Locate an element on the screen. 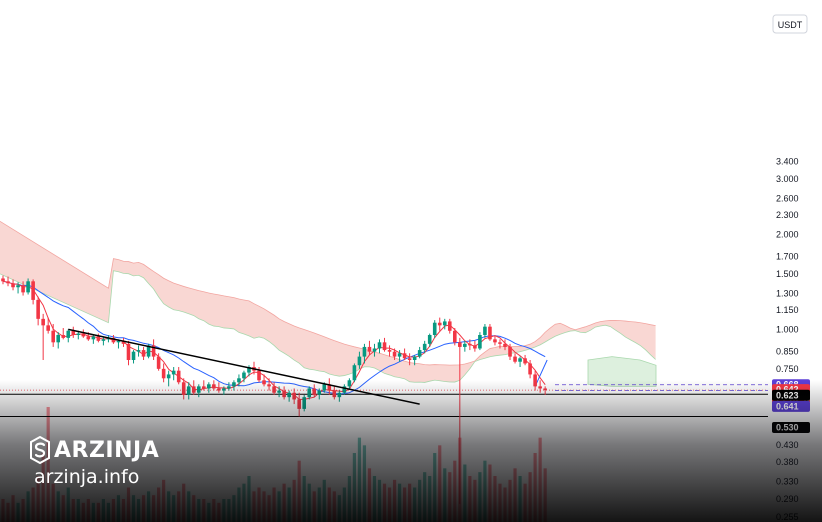 This screenshot has height=522, width=822. price-tick-label: 0.255 is located at coordinates (787, 517).